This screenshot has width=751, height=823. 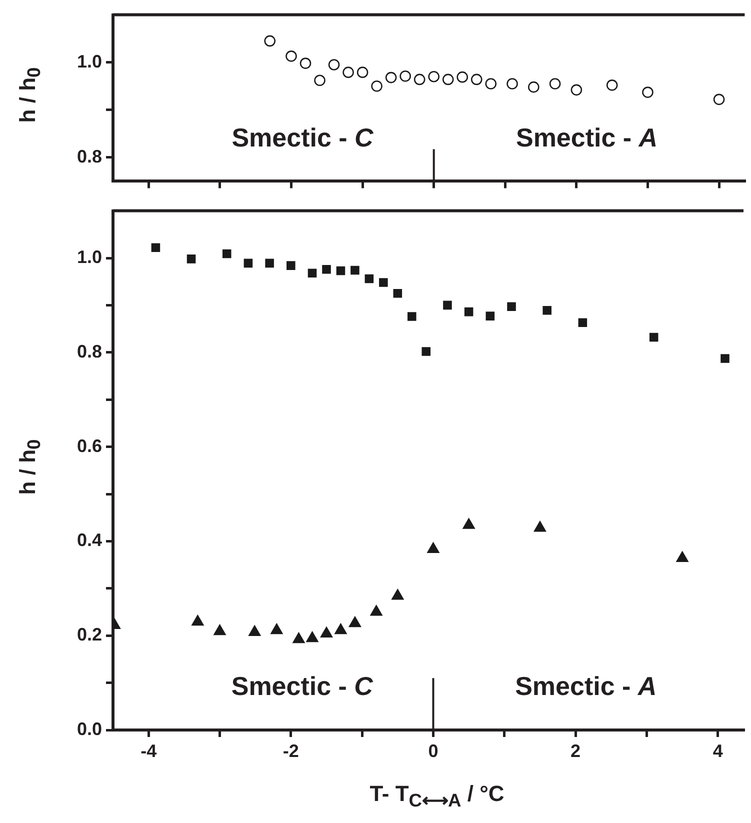 I want to click on x-tick-label: 4, so click(x=717, y=750).